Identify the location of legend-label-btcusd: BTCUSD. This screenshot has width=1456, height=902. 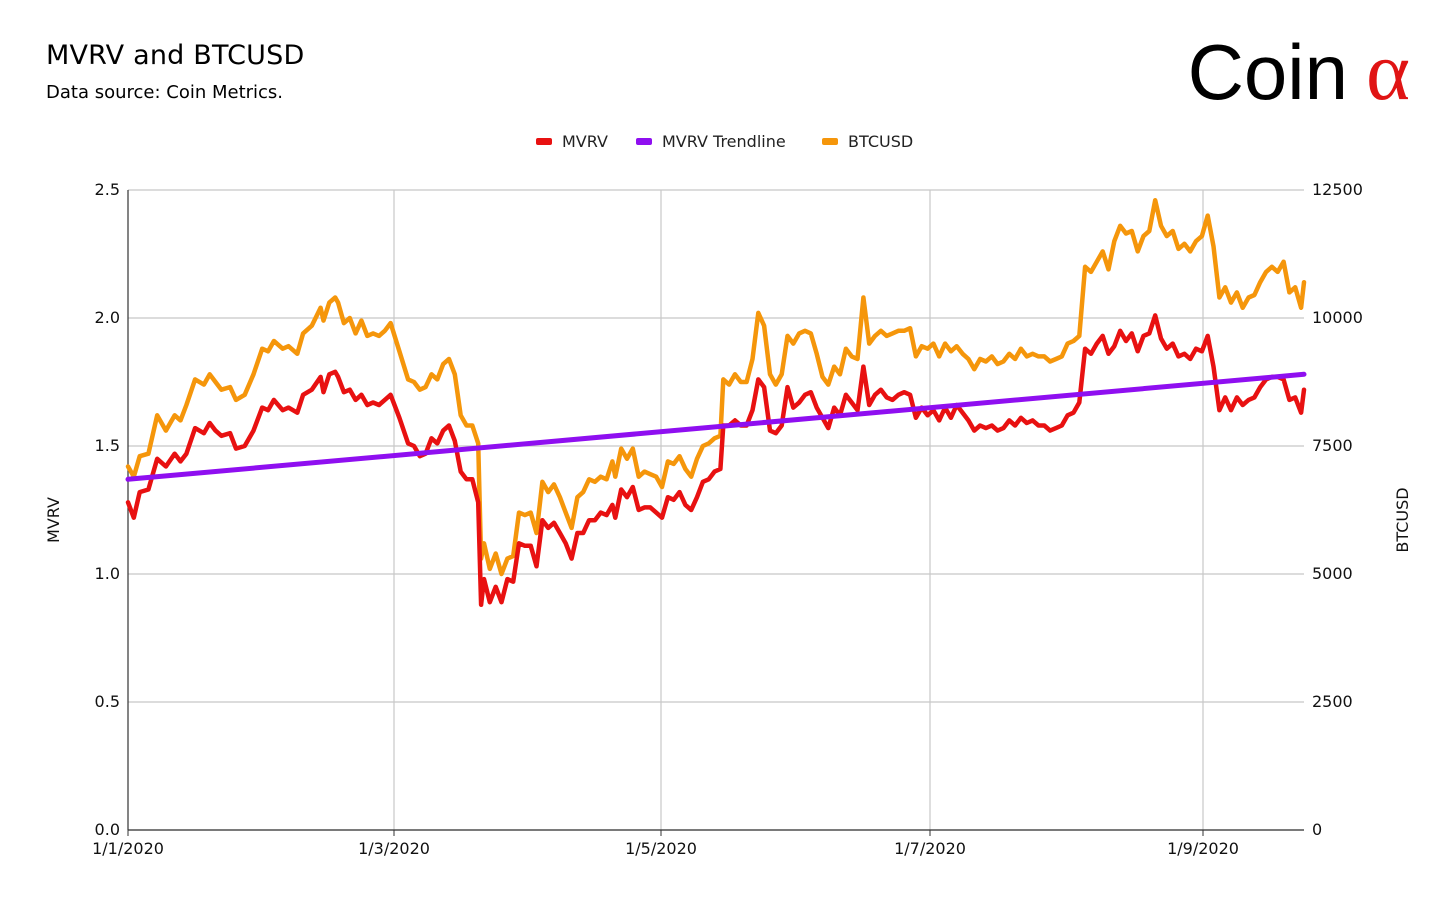
(880, 141).